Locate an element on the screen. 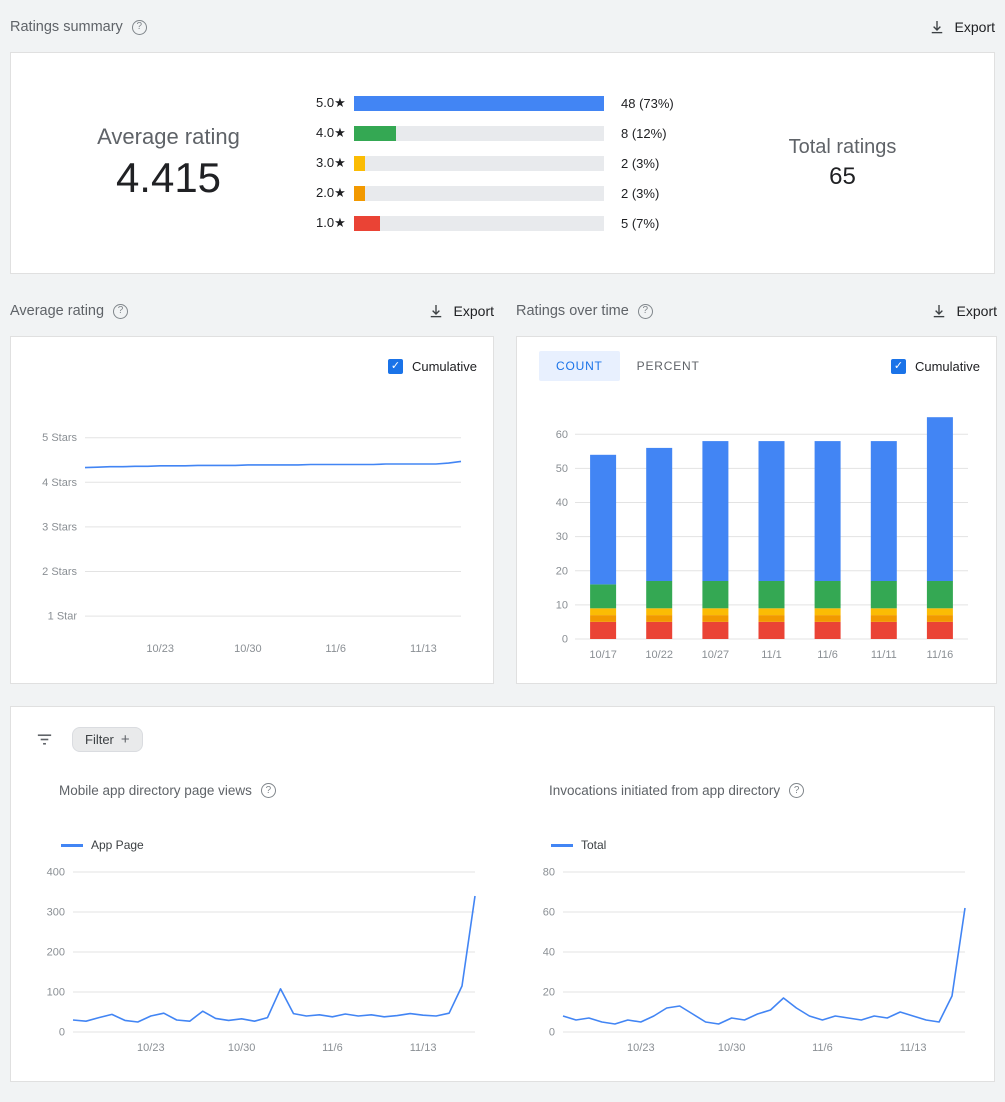 Image resolution: width=1005 pixels, height=1102 pixels. svg-text: 3 Stars is located at coordinates (59, 527).